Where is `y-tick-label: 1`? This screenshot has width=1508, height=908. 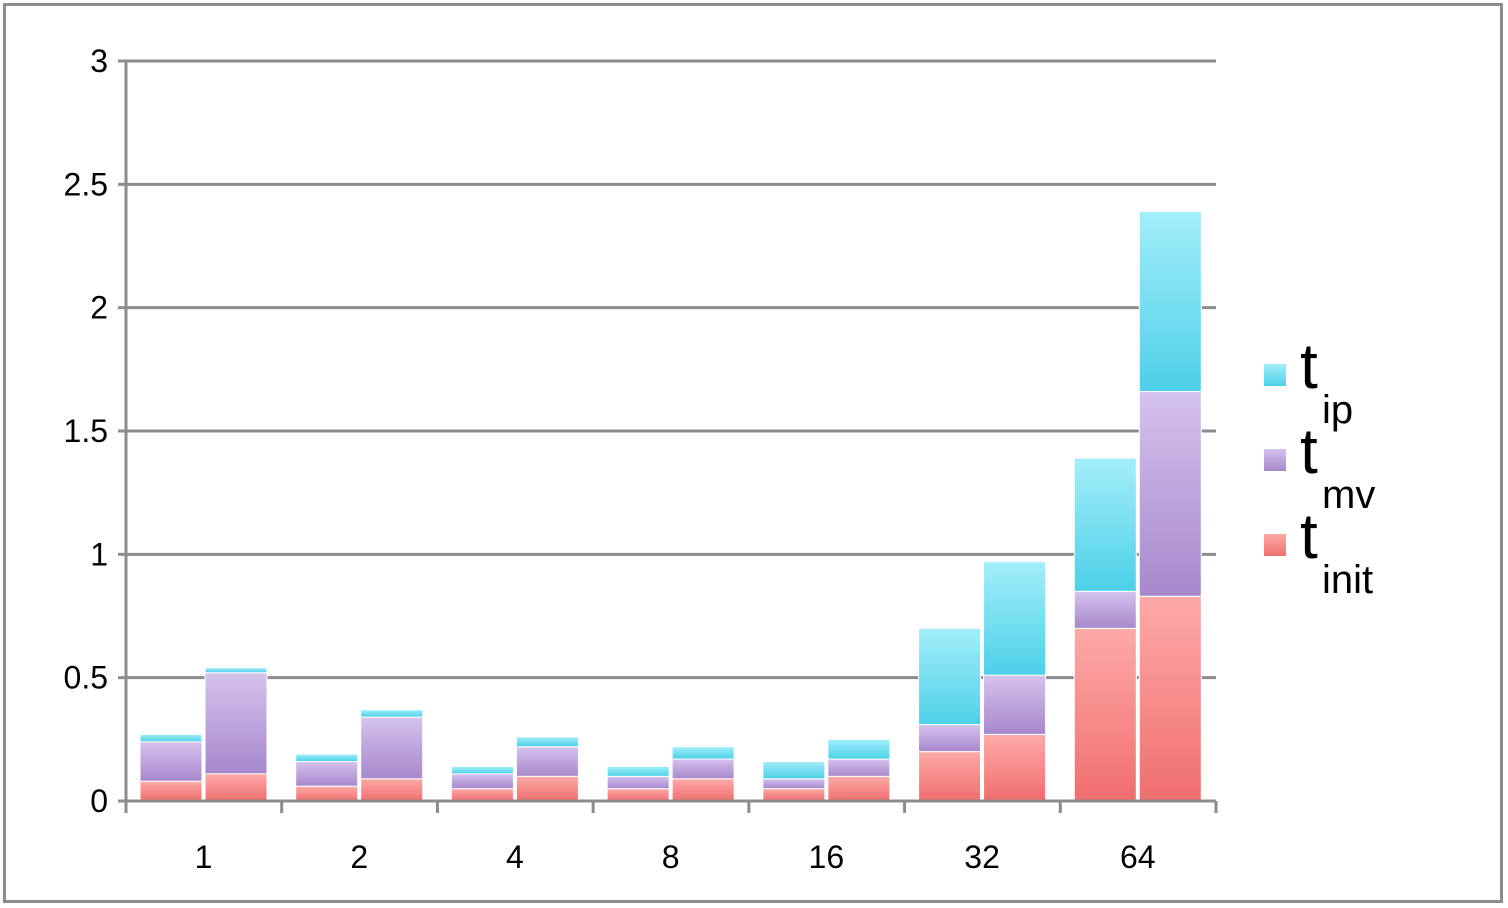
y-tick-label: 1 is located at coordinates (99, 554).